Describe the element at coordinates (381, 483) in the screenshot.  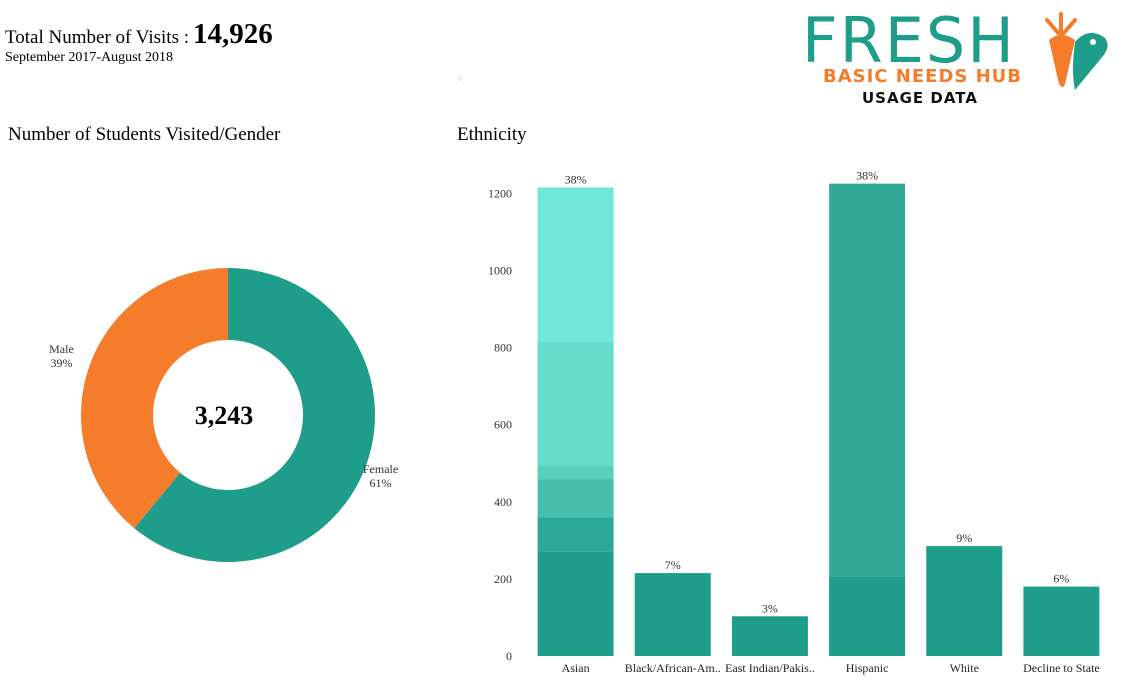
I see `slice-percent-female: 61%` at that location.